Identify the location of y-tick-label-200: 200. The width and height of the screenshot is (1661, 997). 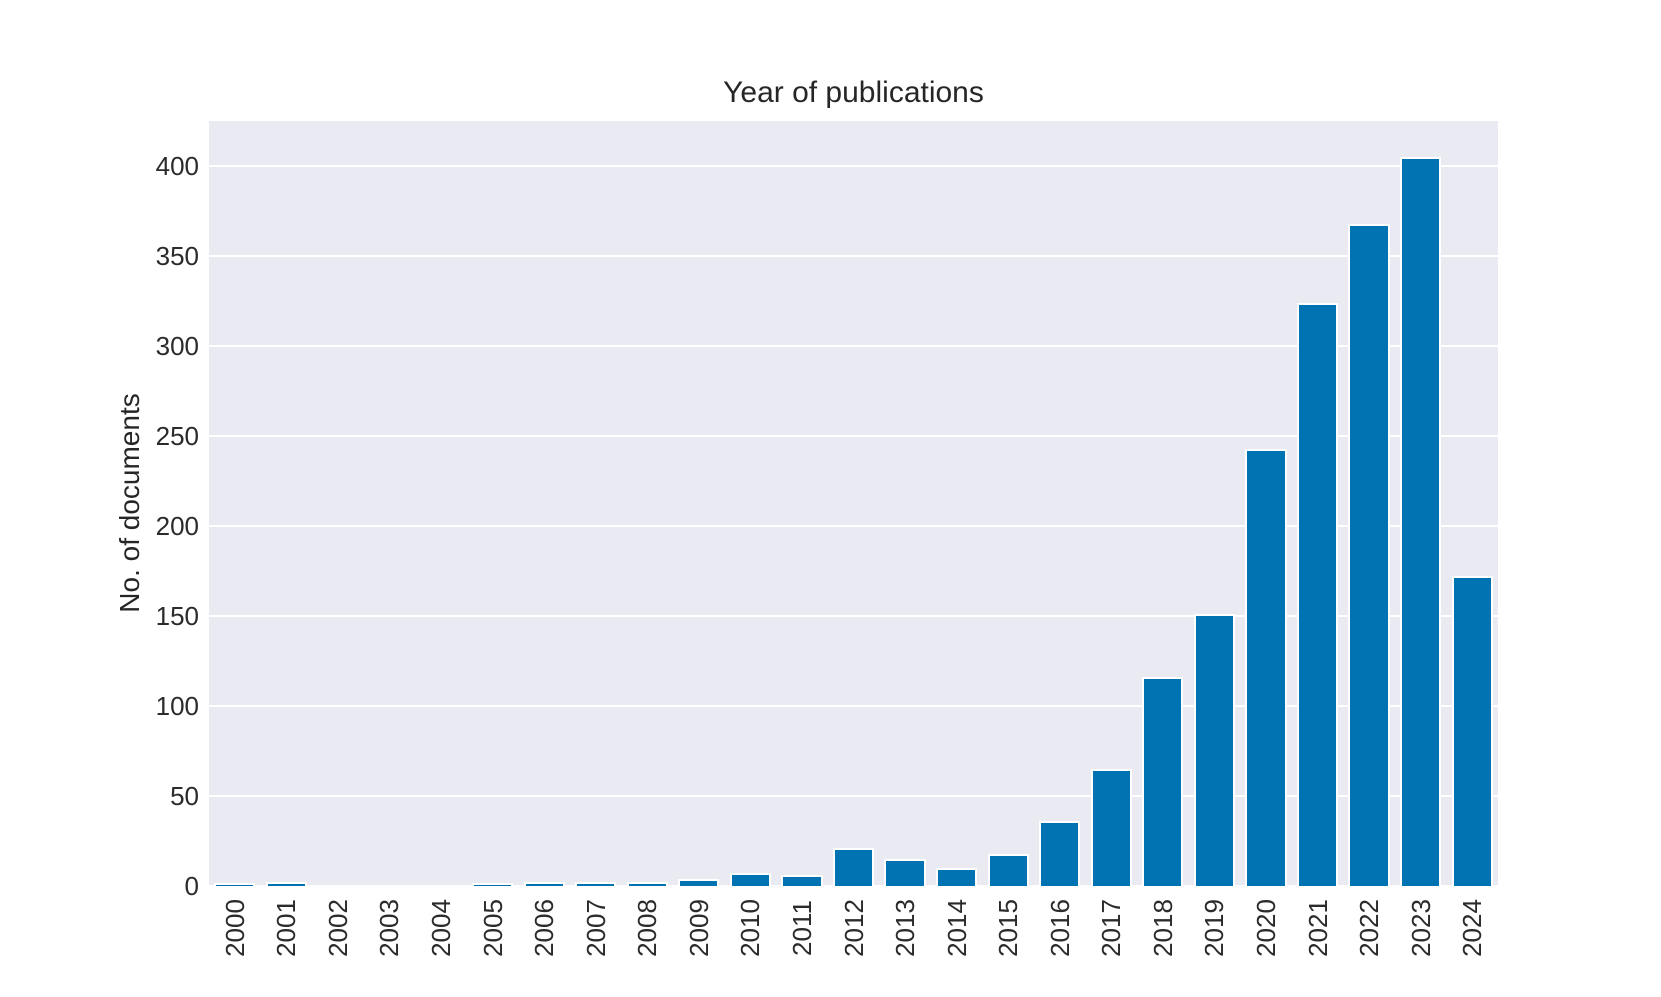
(177, 526).